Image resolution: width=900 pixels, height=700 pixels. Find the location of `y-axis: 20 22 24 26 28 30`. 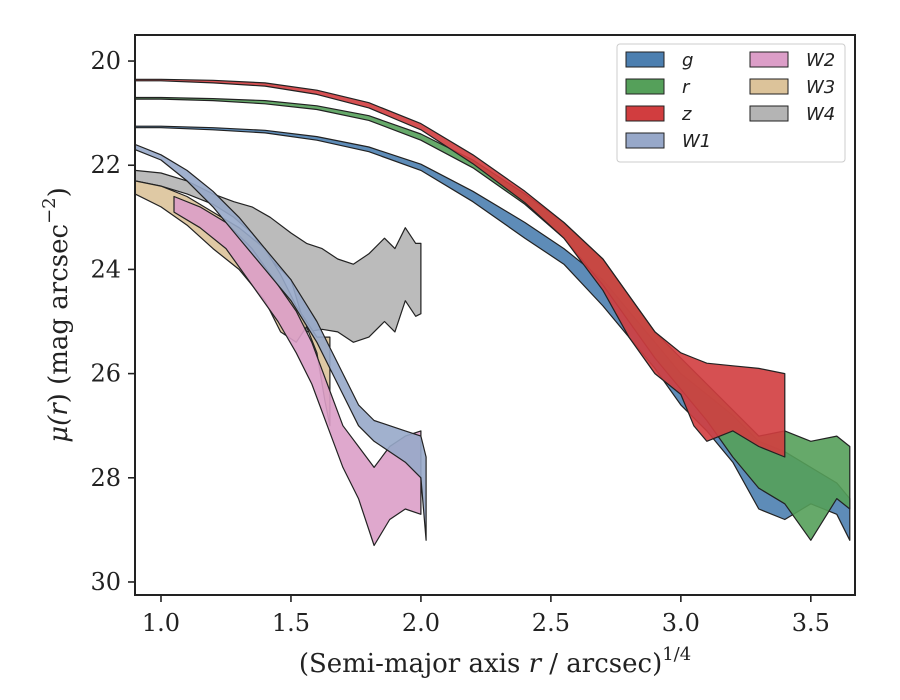

y-axis: 20 22 24 26 28 30 is located at coordinates (112, 321).